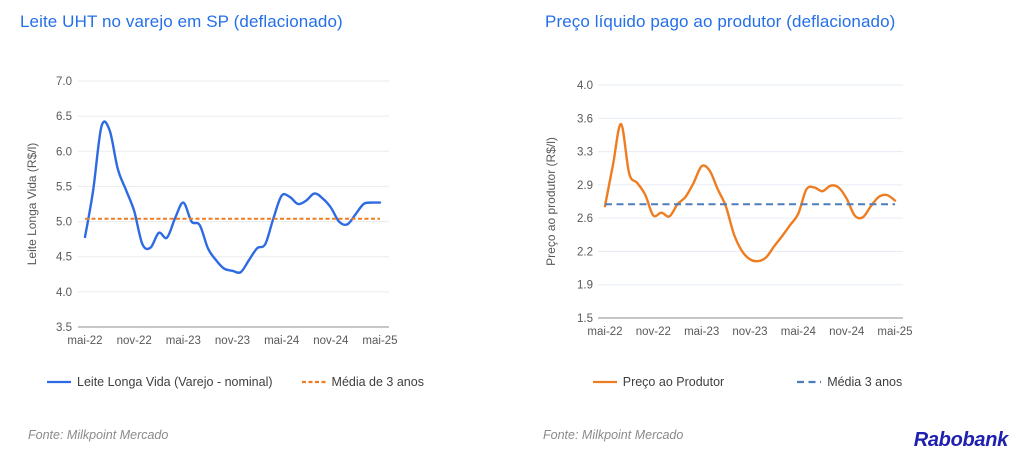  I want to click on legend-producer: Preço ao Produtor Média 3 anos, so click(747, 382).